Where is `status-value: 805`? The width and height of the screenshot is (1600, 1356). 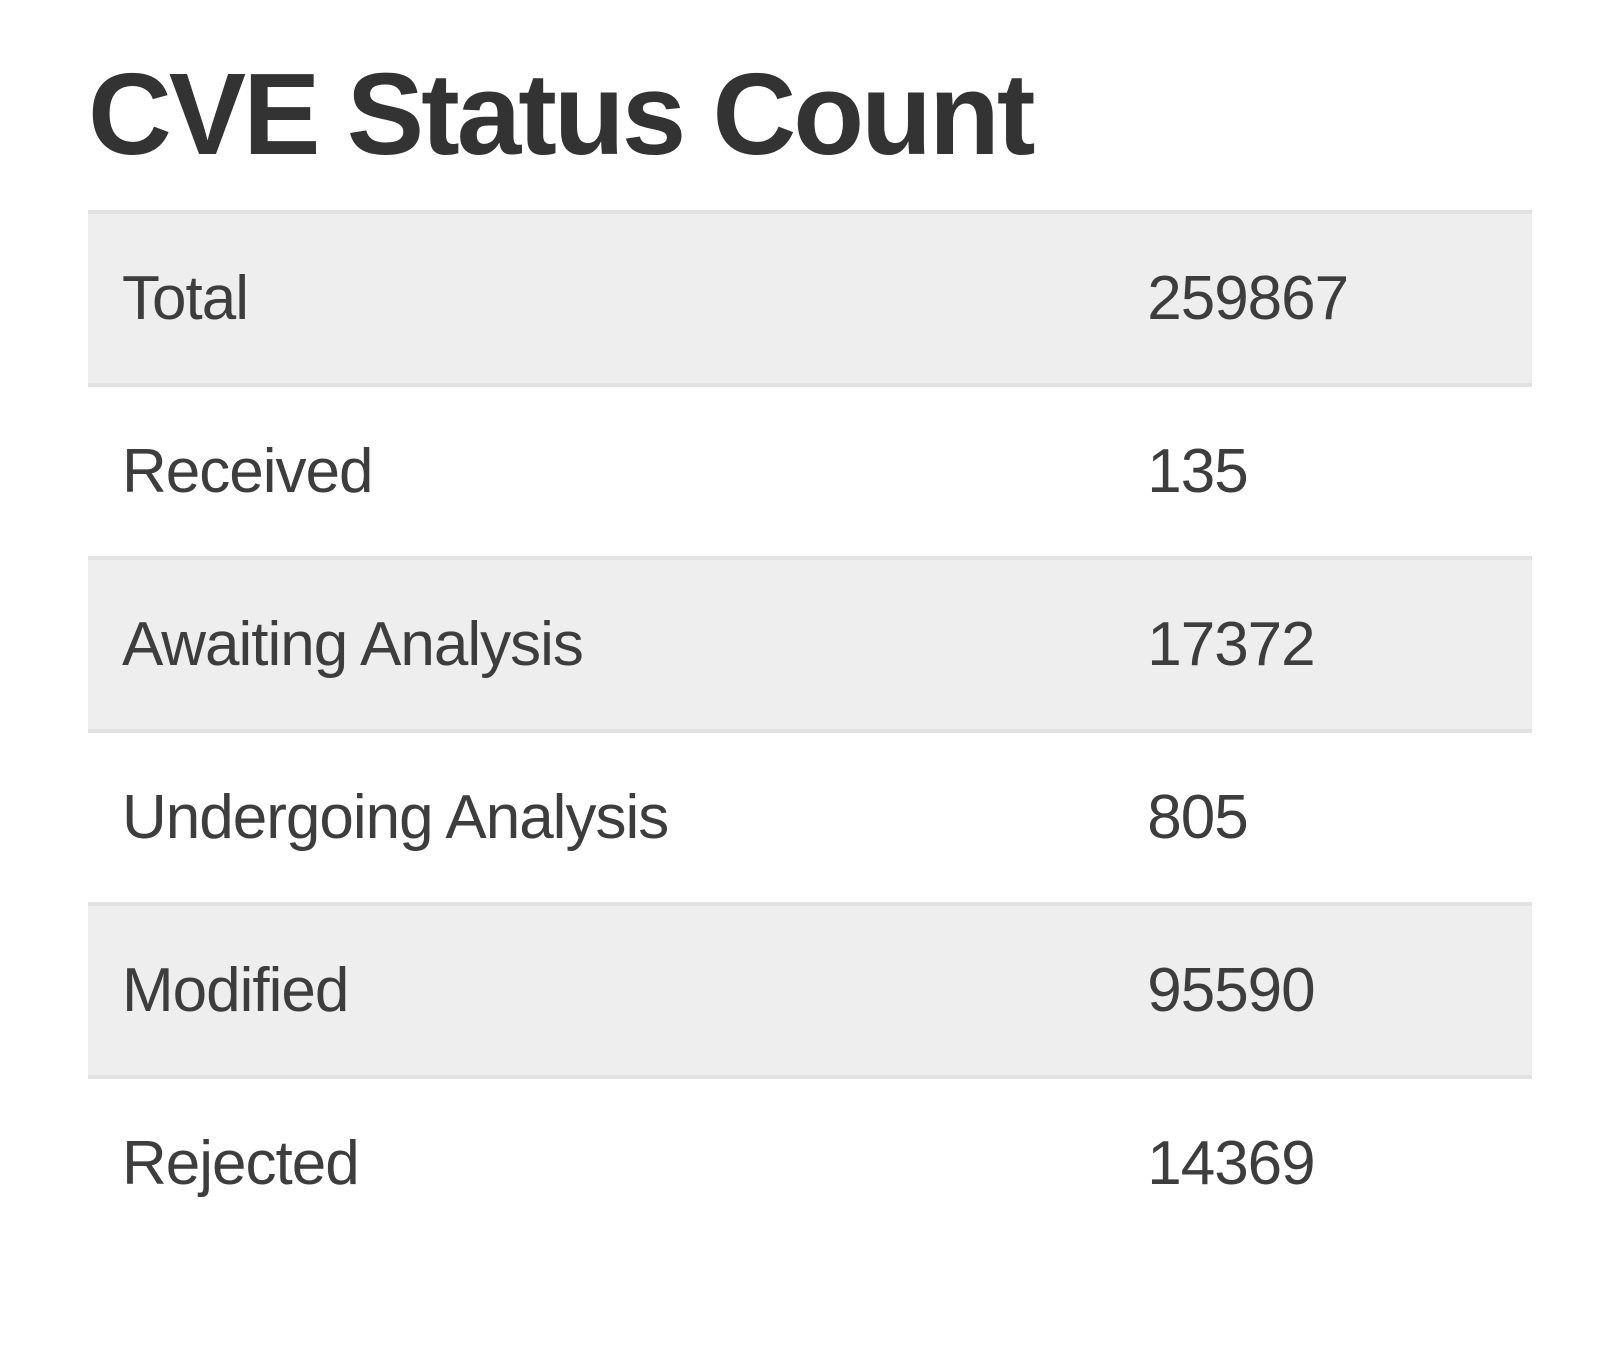
status-value: 805 is located at coordinates (1322, 817).